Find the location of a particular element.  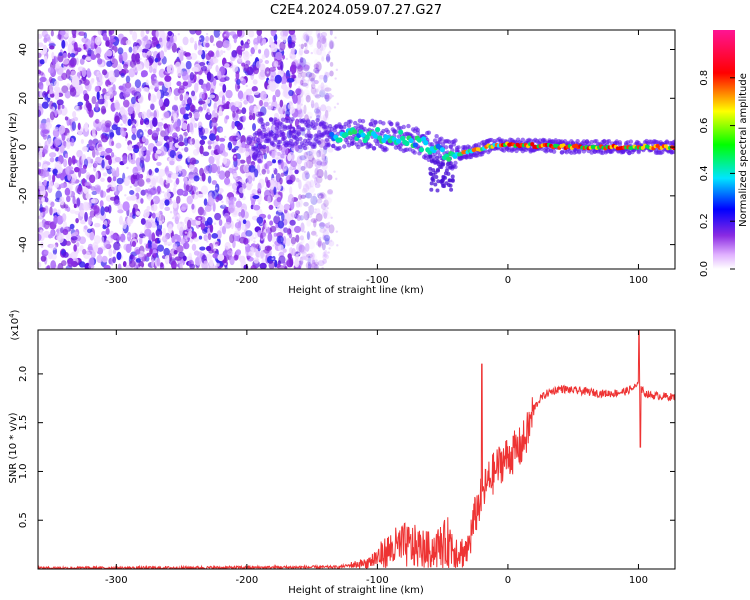

y-tick-label: 1.5 is located at coordinates (23, 423).